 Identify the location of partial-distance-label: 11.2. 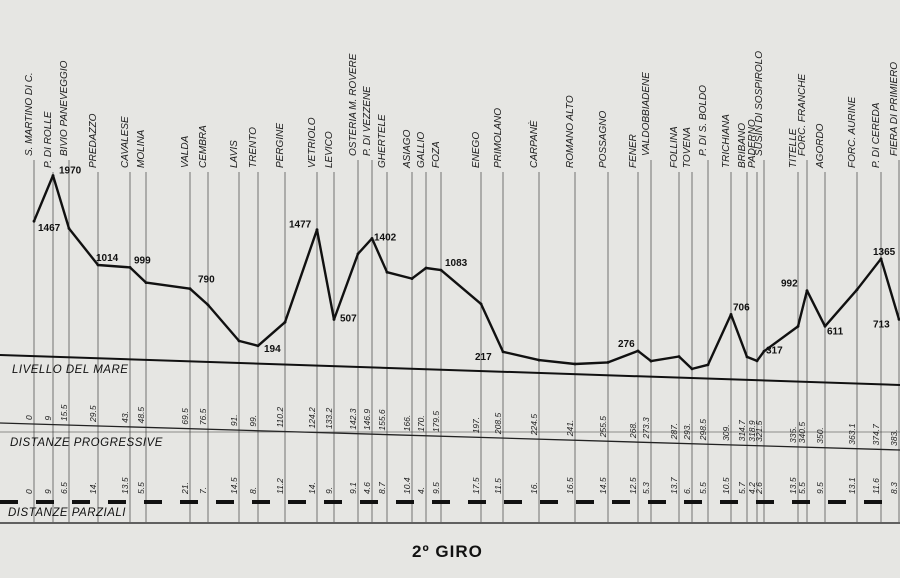
(280, 486).